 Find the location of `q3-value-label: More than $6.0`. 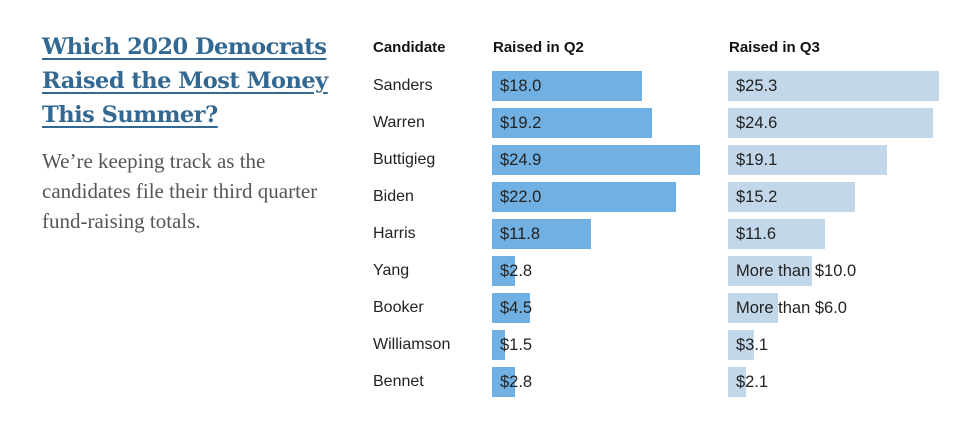

q3-value-label: More than $6.0 is located at coordinates (791, 308).